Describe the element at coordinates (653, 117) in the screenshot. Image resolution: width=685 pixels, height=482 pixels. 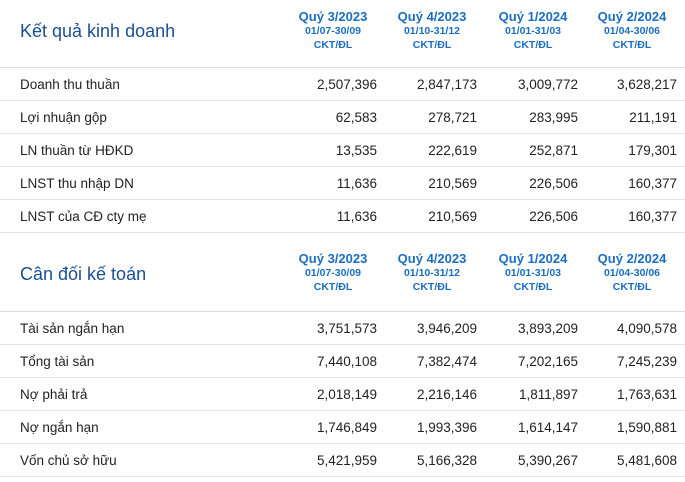
I see `cell-value: 211,191` at that location.